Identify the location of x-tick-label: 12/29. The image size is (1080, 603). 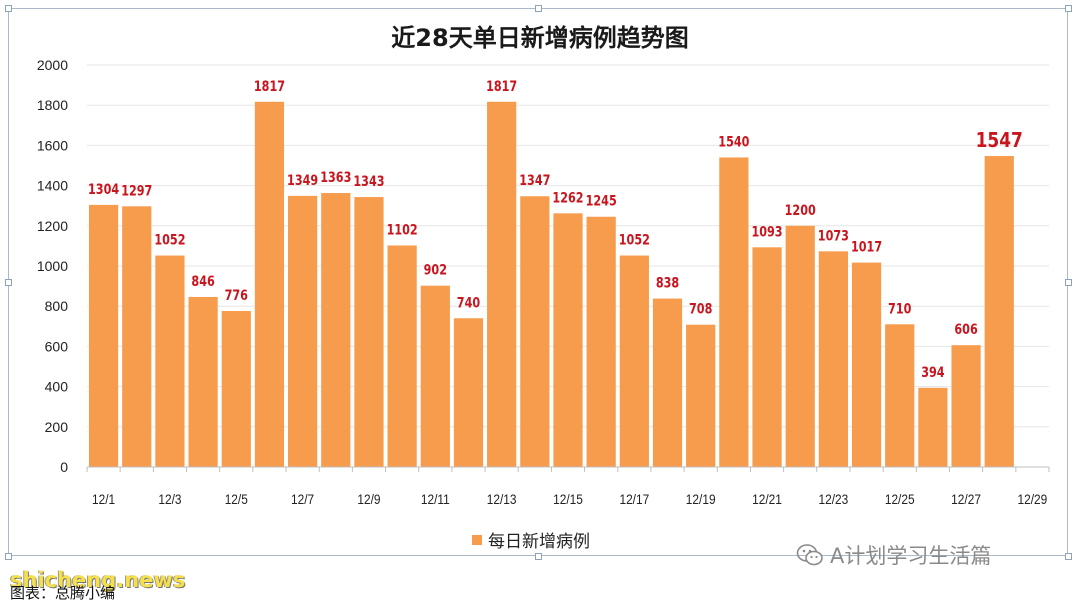
(1033, 499).